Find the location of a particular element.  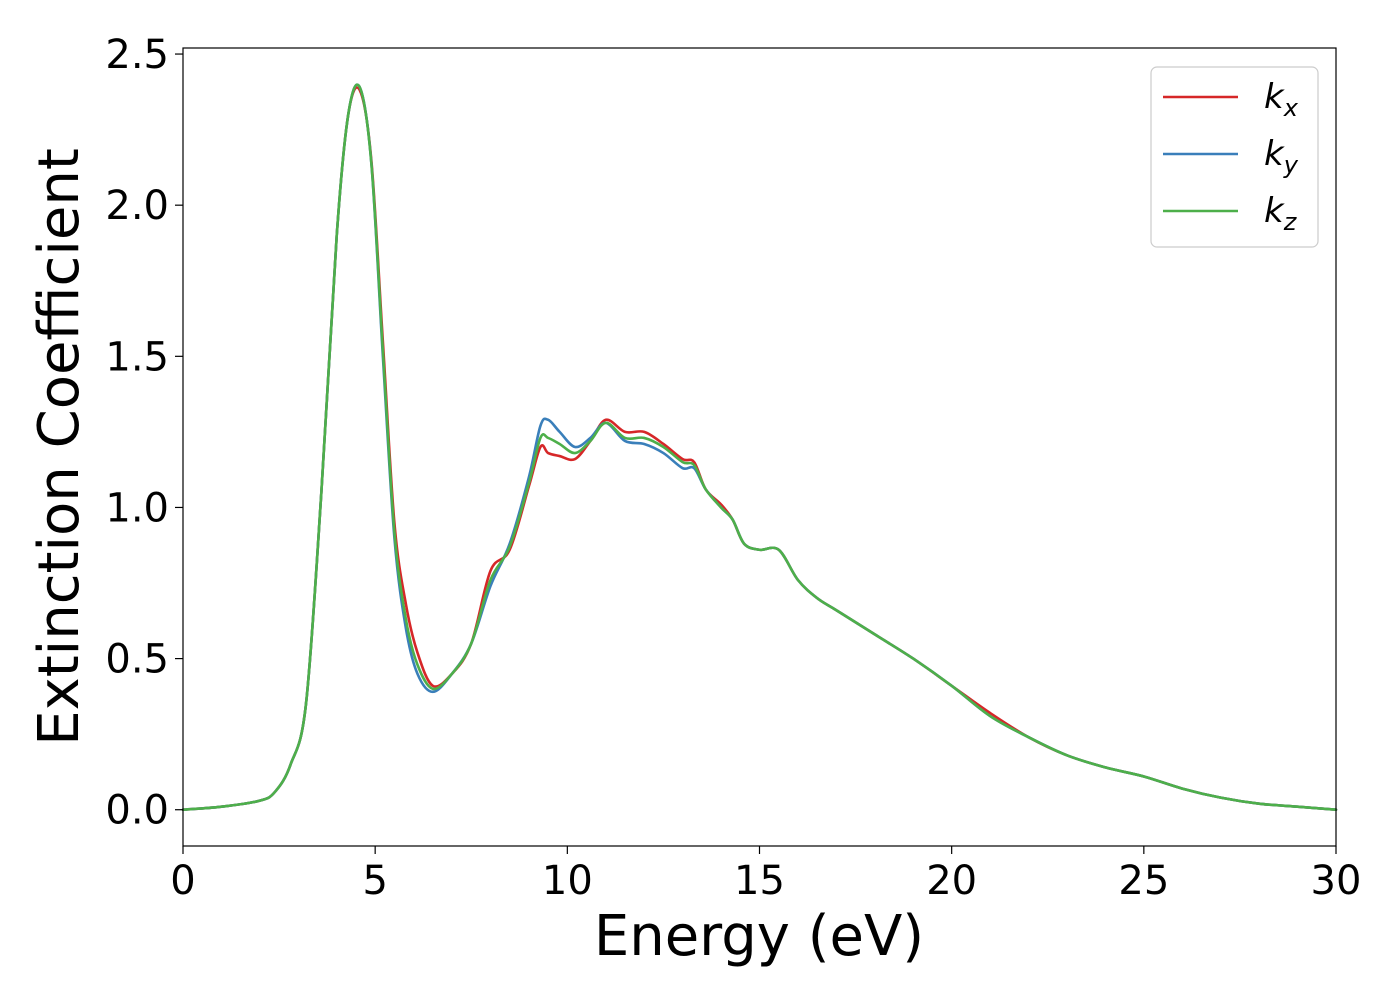

x-tick-label: 30 is located at coordinates (1336, 881).